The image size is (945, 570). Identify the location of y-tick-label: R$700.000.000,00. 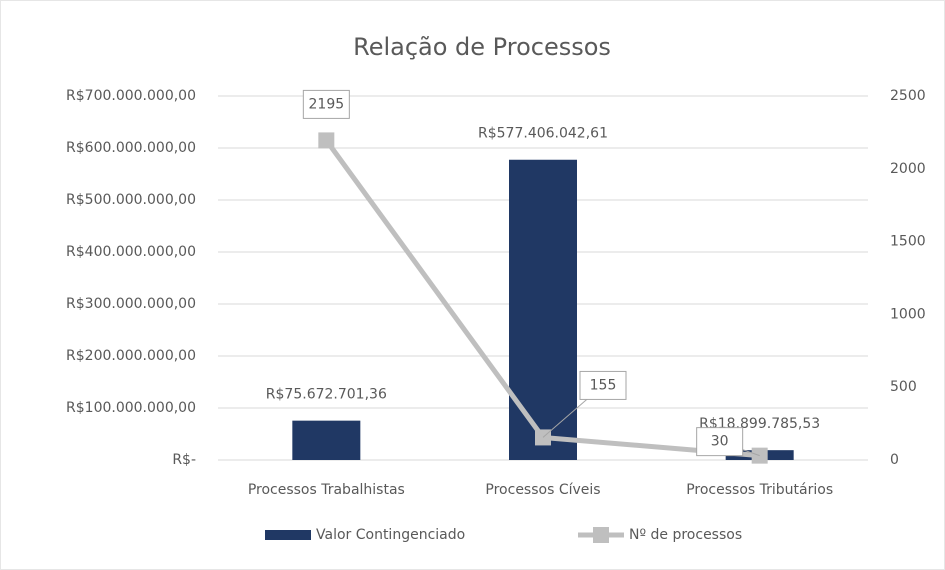
(131, 96).